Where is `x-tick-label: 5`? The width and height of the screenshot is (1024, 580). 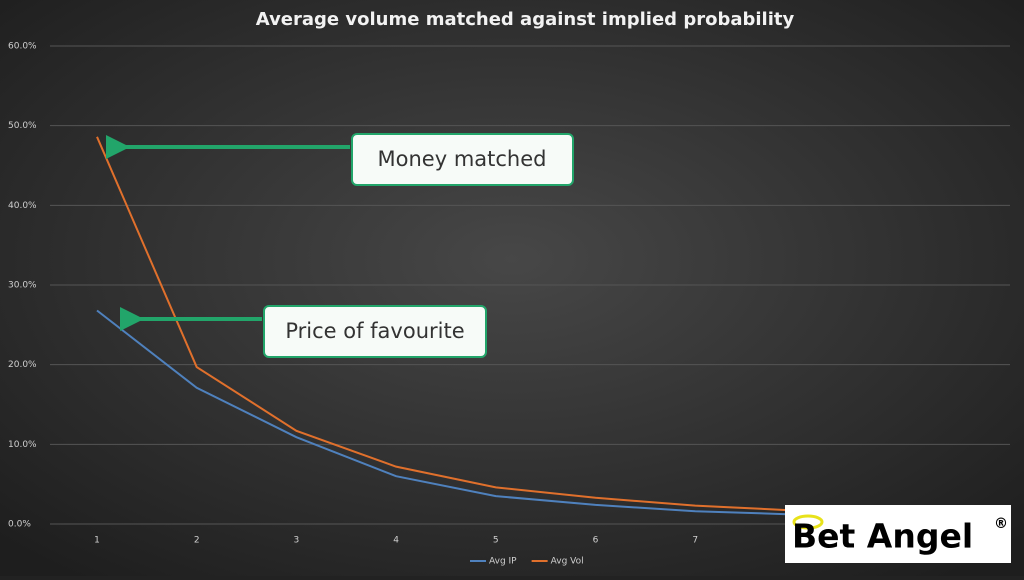 x-tick-label: 5 is located at coordinates (496, 541).